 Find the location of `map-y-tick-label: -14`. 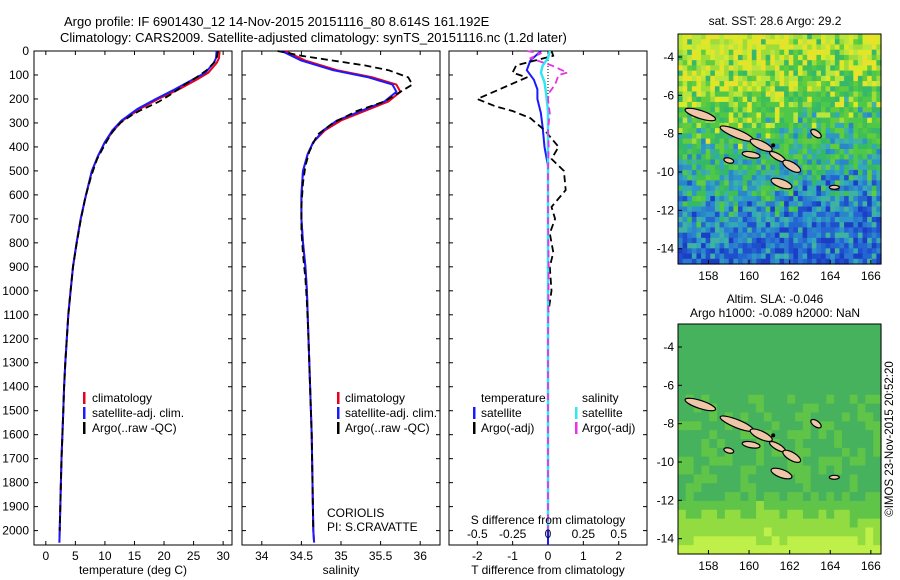

map-y-tick-label: -14 is located at coordinates (666, 539).